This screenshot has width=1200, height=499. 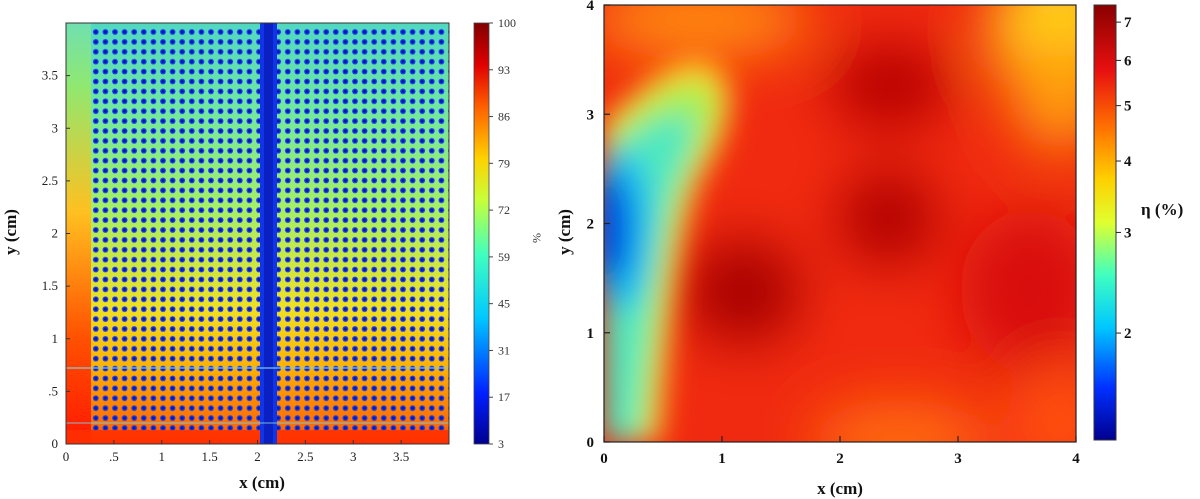 What do you see at coordinates (507, 23) in the screenshot?
I see `left-colorbar-tick-label: 100` at bounding box center [507, 23].